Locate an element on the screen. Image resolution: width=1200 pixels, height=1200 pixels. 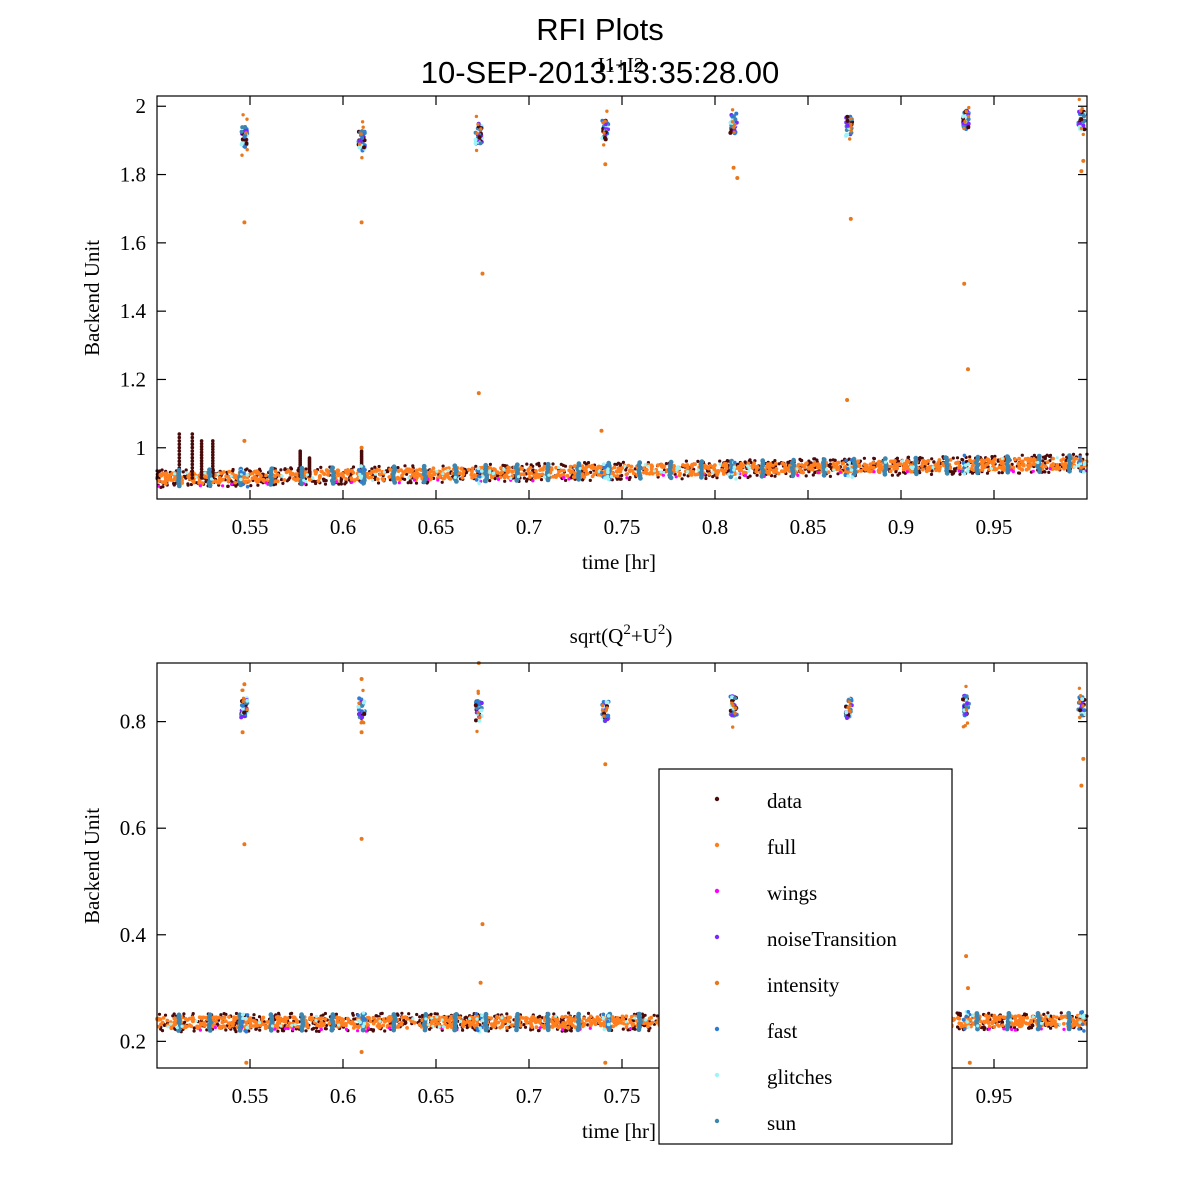
sun-point is located at coordinates (578, 1030).